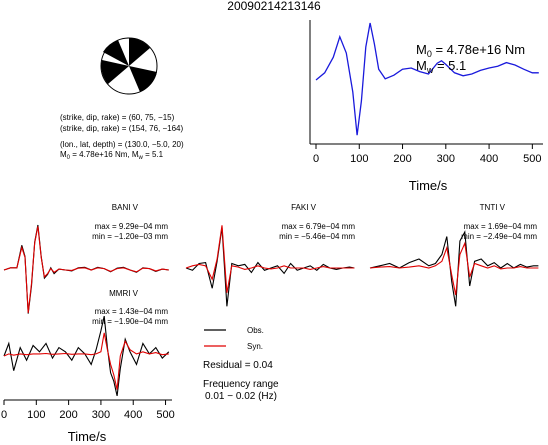 The width and height of the screenshot is (548, 445). What do you see at coordinates (241, 396) in the screenshot?
I see `frequency-range-value: 0.01 − 0.02 (Hz)` at bounding box center [241, 396].